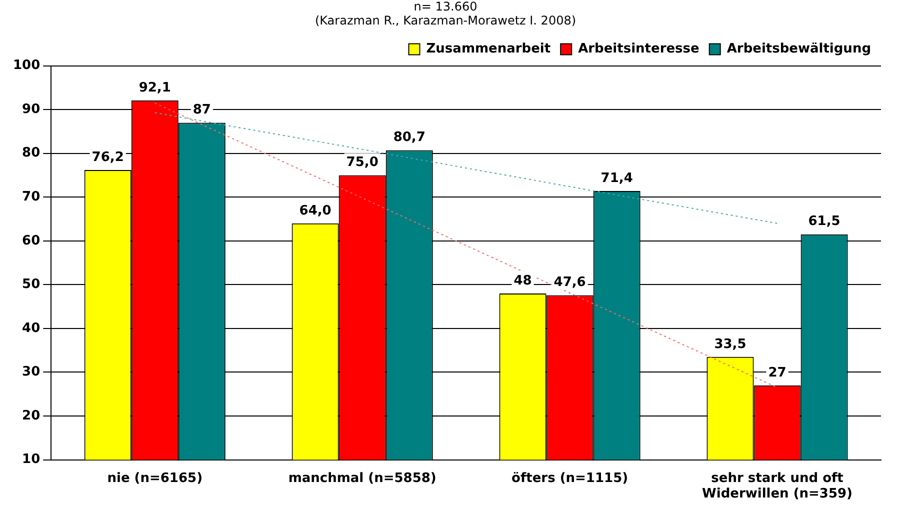  What do you see at coordinates (488, 49) in the screenshot?
I see `legend-label: Zusammenarbeit` at bounding box center [488, 49].